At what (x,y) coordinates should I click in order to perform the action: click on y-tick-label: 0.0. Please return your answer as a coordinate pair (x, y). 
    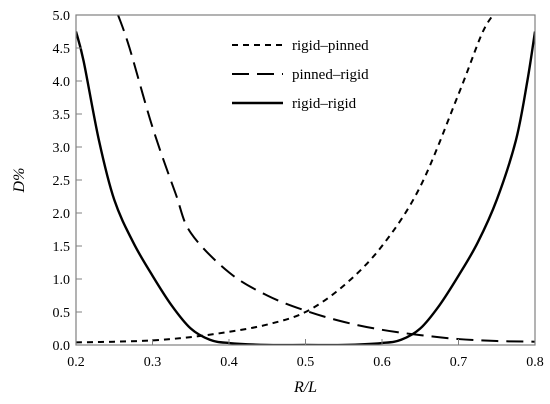
    Looking at the image, I should click on (62, 346).